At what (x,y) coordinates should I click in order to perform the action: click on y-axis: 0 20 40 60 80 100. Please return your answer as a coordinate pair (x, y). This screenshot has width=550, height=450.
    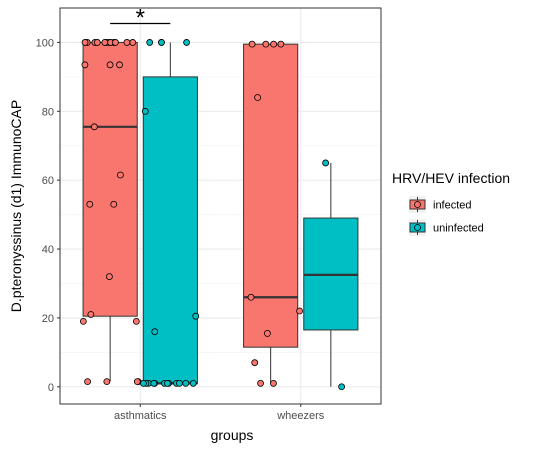
    Looking at the image, I should click on (48, 215).